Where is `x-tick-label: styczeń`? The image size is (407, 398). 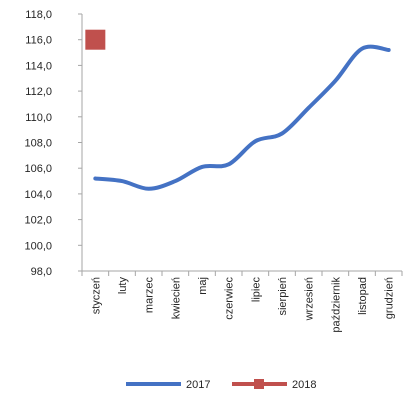 x-tick-label: styczeń is located at coordinates (96, 295).